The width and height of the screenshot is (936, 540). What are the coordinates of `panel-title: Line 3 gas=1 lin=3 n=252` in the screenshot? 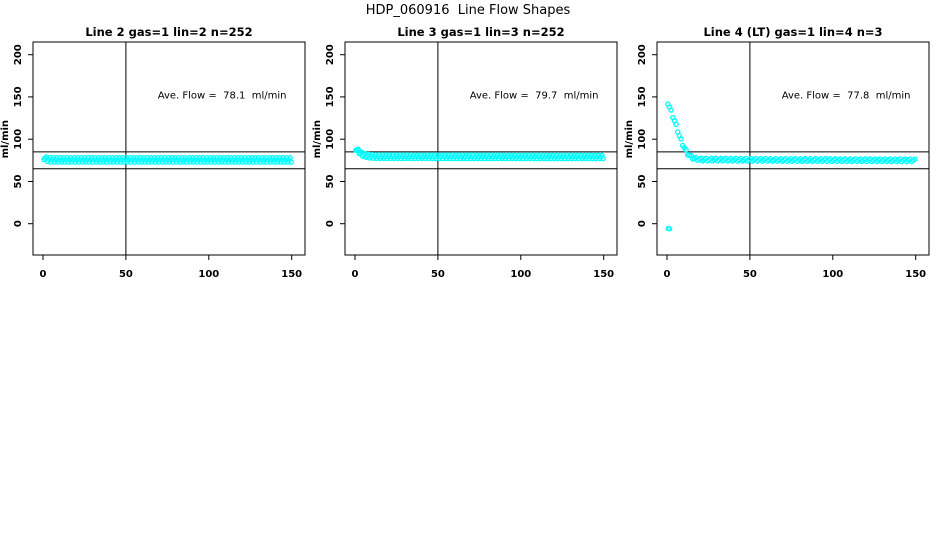 It's located at (480, 32).